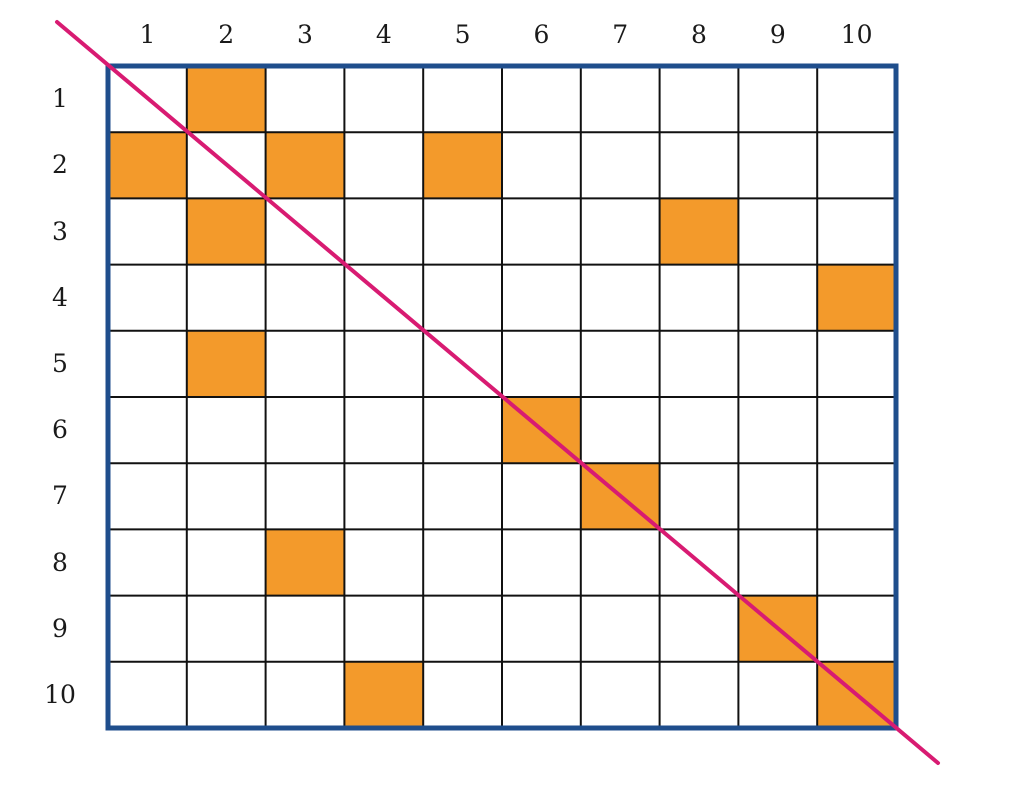  I want to click on filled-cell-r4-c10, so click(856, 297).